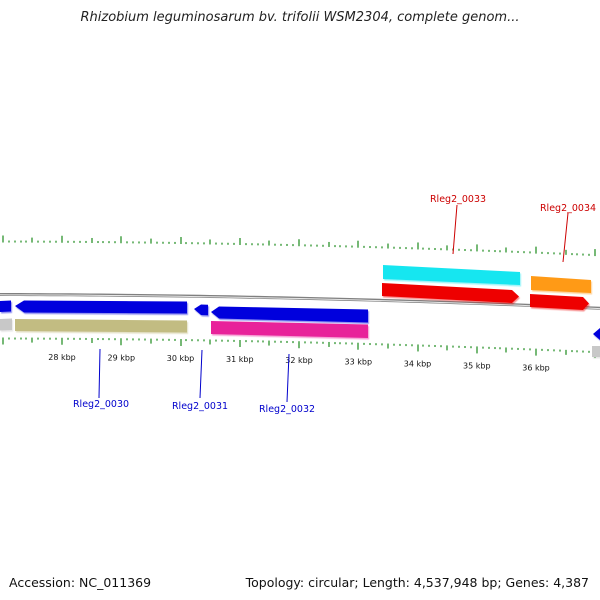  I want to click on rna-feature-left-edge, so click(6, 324).